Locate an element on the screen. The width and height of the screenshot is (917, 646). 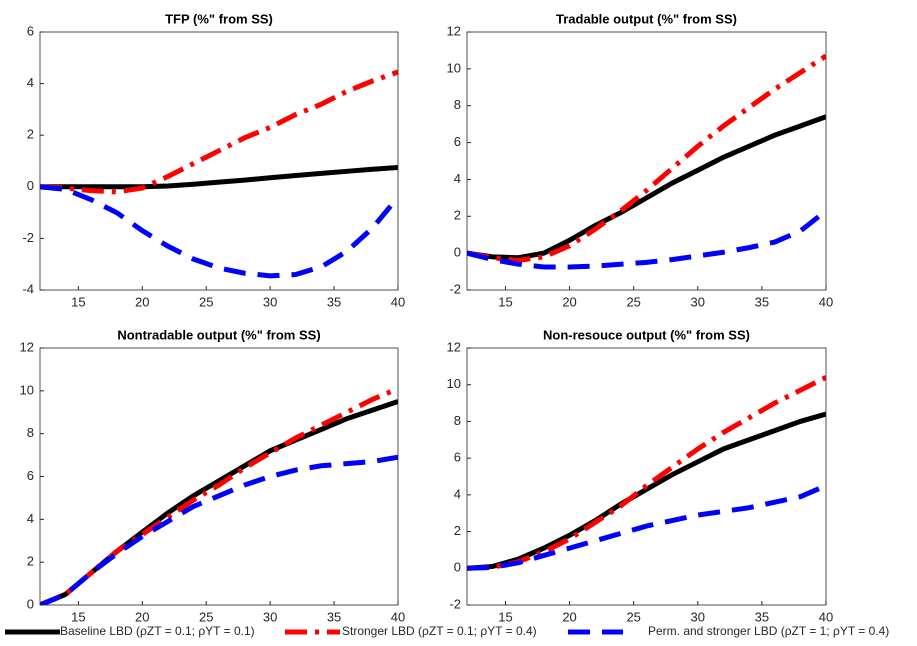
chart-title: Non-resouce output (%" from SS) is located at coordinates (646, 334).